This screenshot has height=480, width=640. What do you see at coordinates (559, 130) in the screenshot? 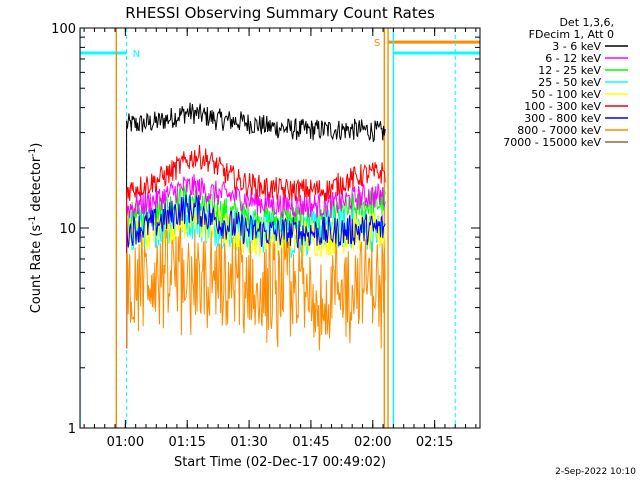
I see `legend-label: 800 - 7000 keV` at bounding box center [559, 130].